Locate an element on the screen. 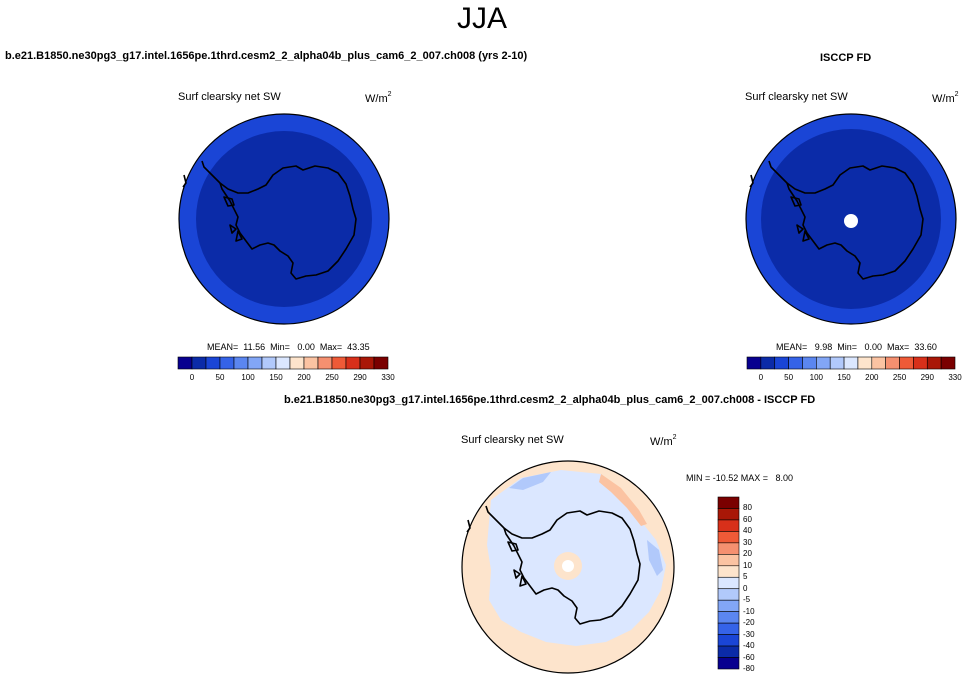 Image resolution: width=964 pixels, height=678 pixels. left-map-border is located at coordinates (284, 219).